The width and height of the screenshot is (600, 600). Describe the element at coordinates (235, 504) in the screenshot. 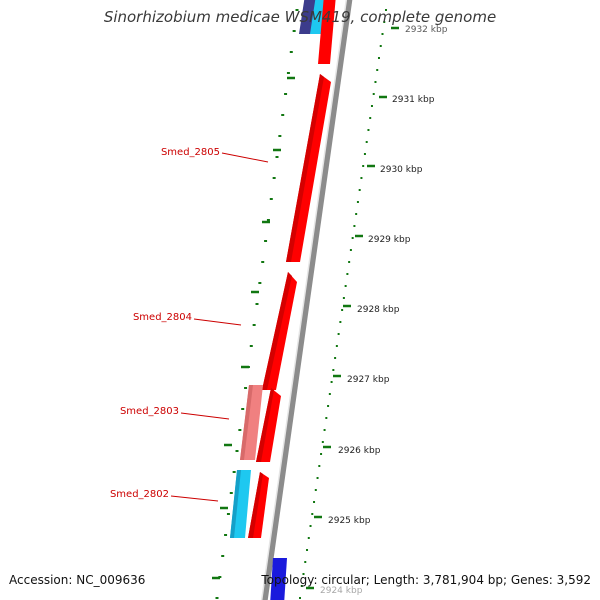

I see `cds-smed-2802-shade` at that location.